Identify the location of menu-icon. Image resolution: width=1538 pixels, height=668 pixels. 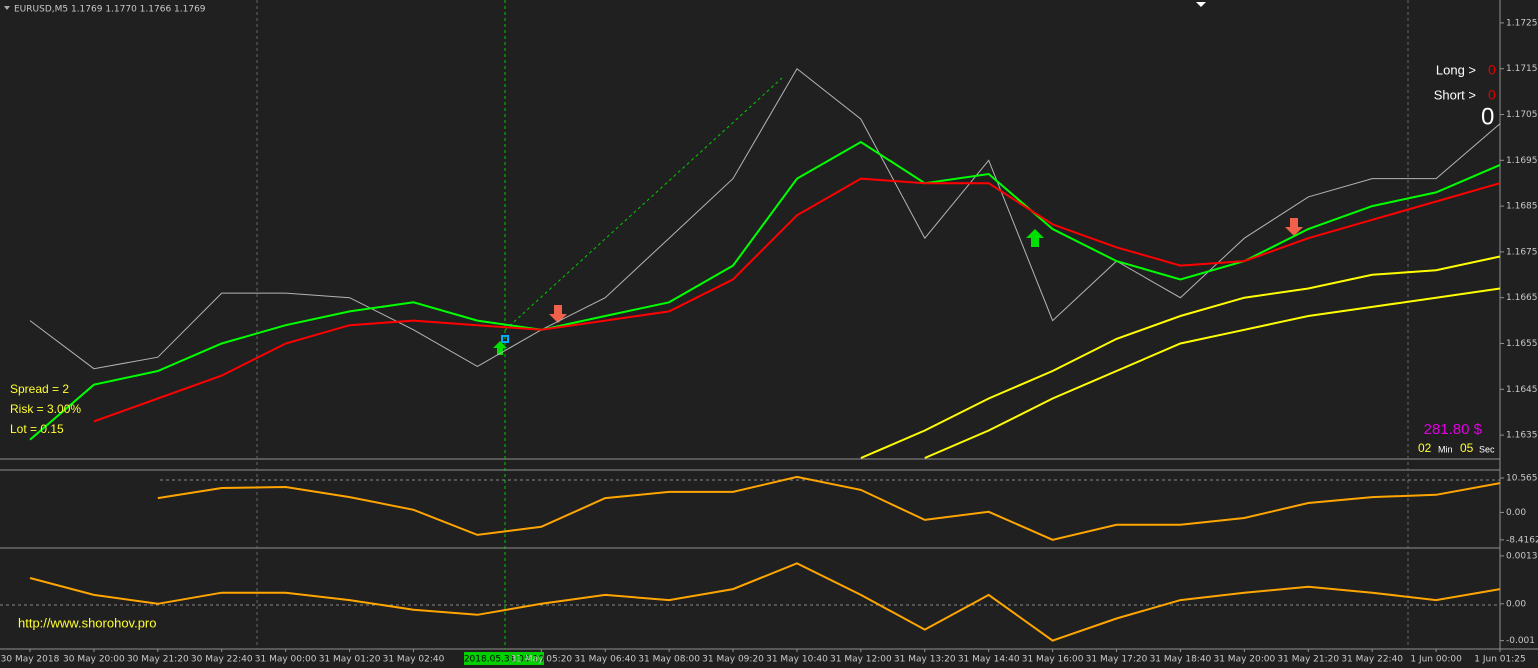
(7, 8).